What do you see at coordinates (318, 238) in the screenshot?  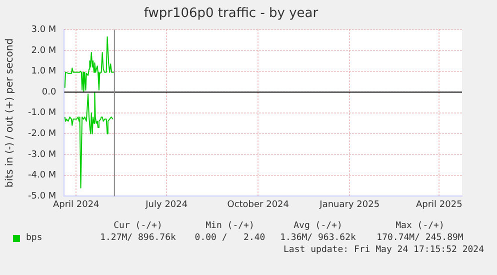 I see `text: 1.36M/ 963.62k` at bounding box center [318, 238].